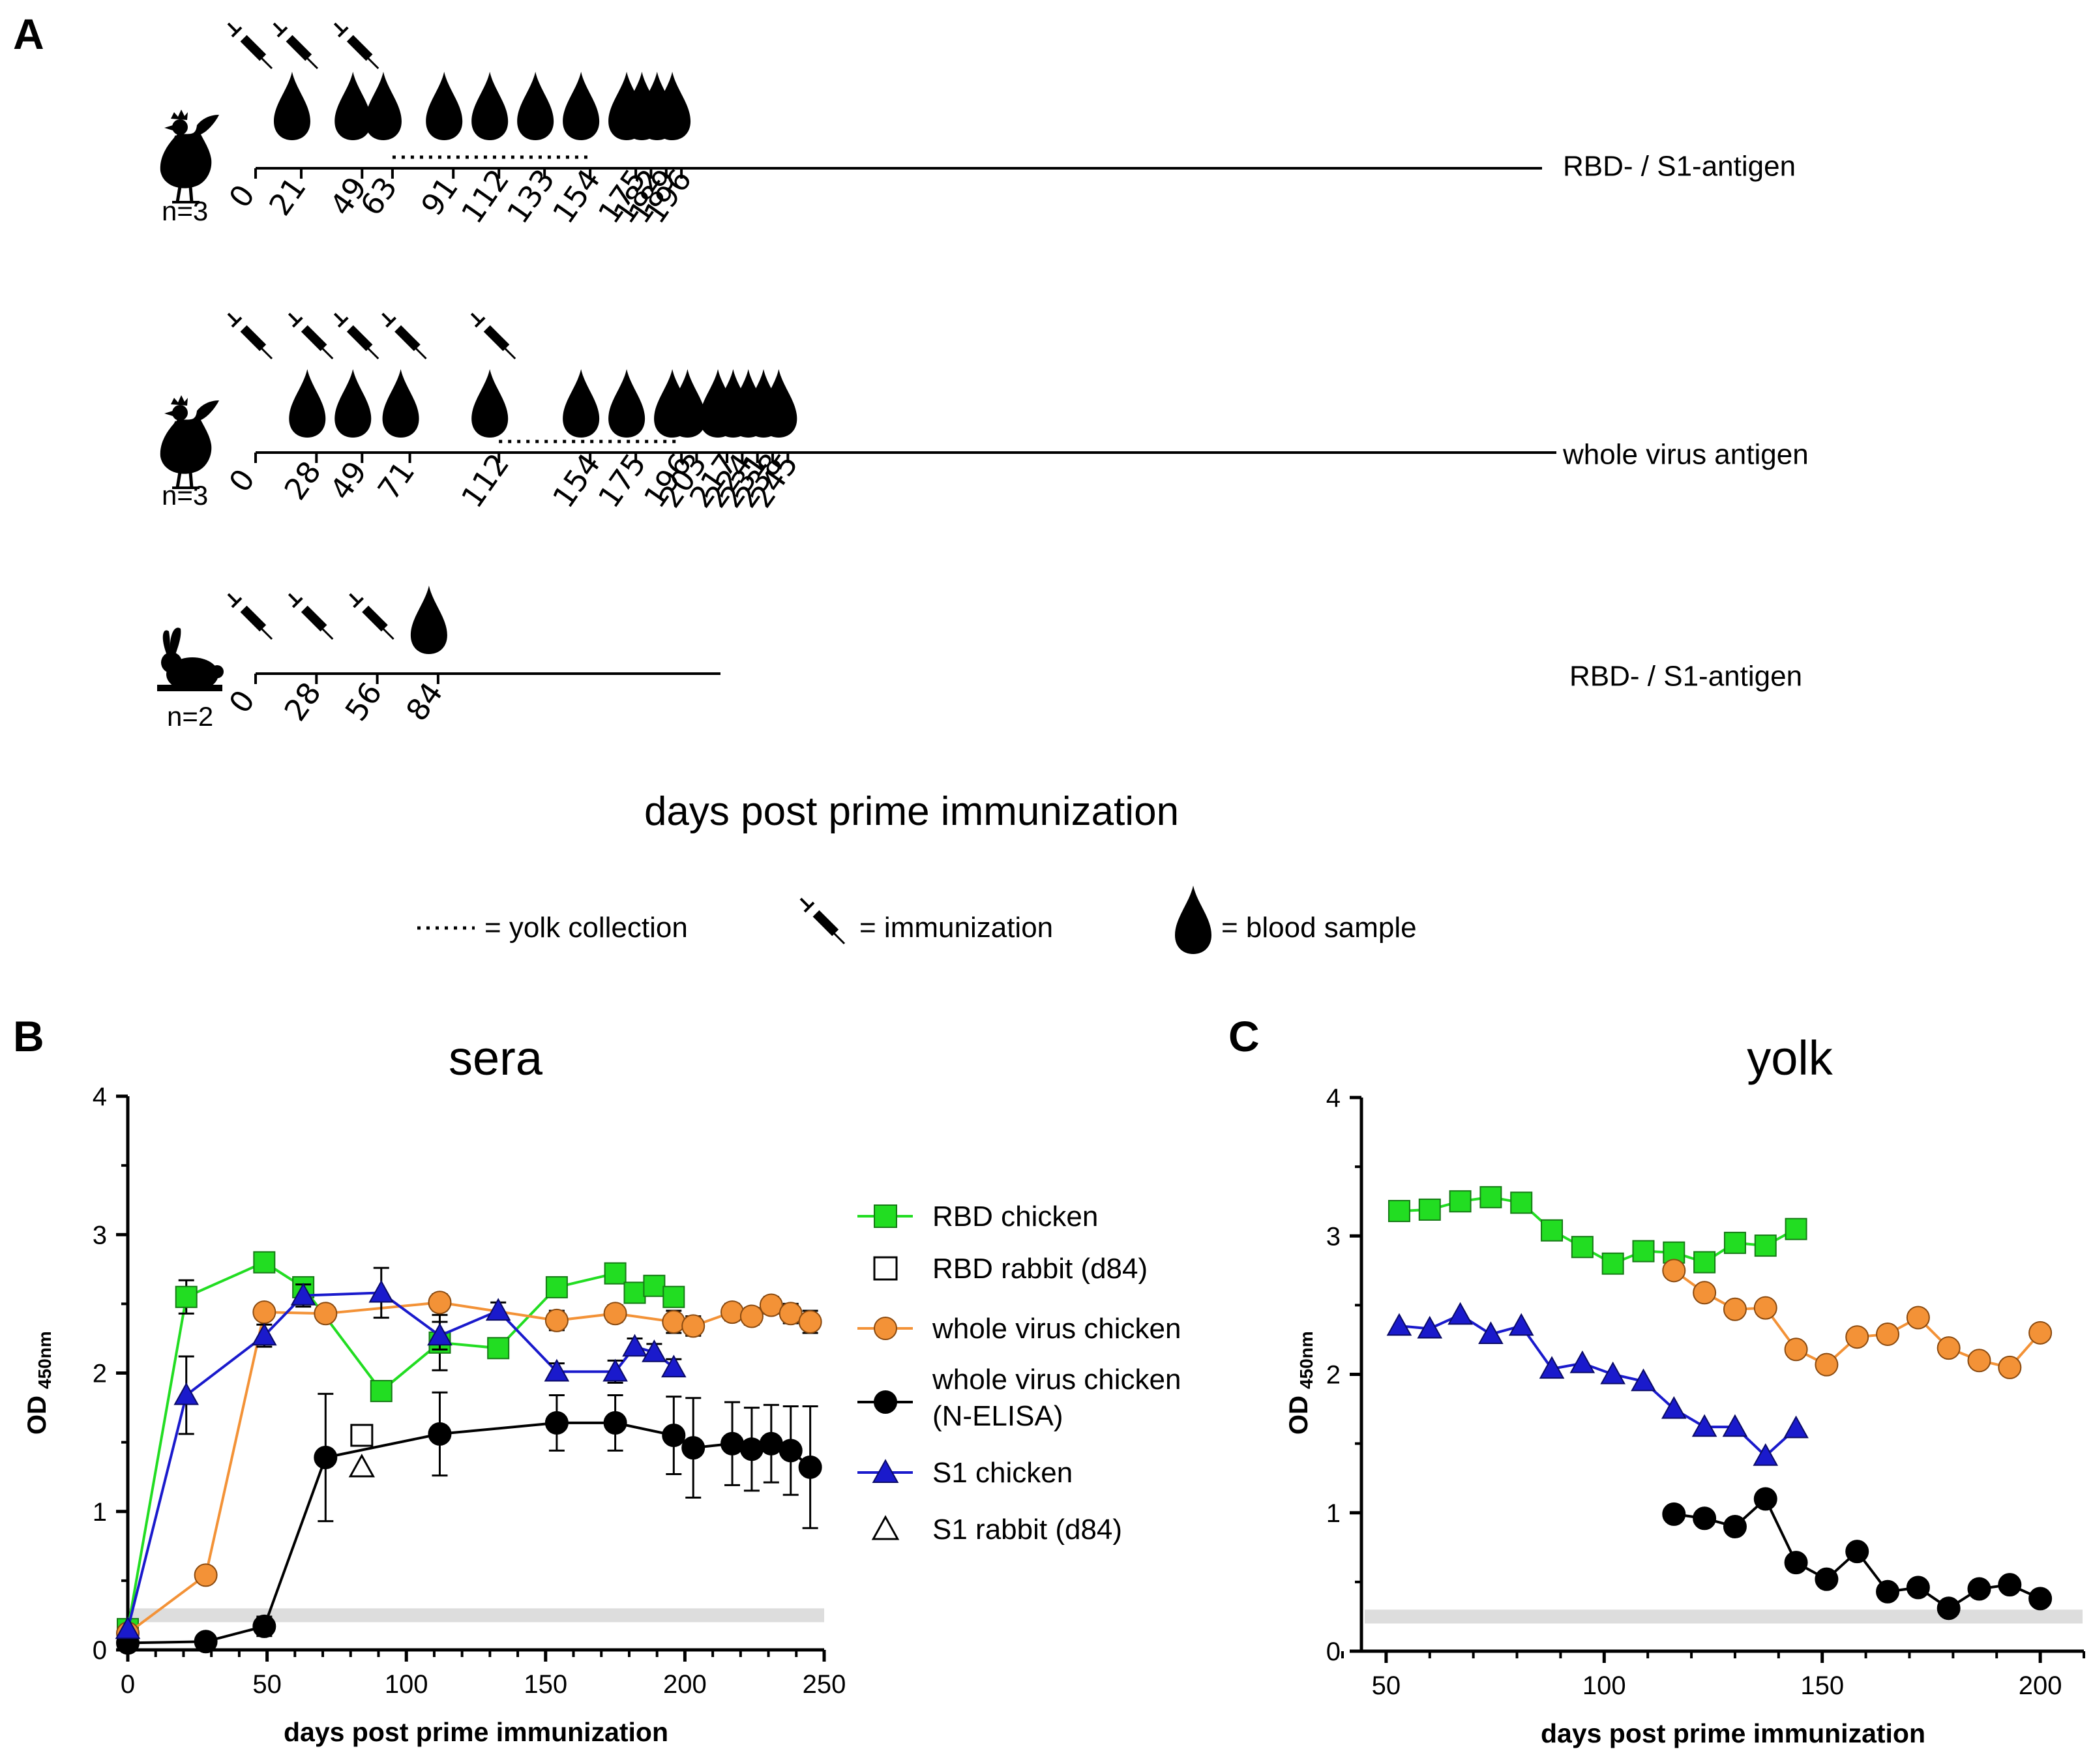 The image size is (2093, 1764). What do you see at coordinates (1857, 1319) in the screenshot?
I see `series-wv_chicken` at bounding box center [1857, 1319].